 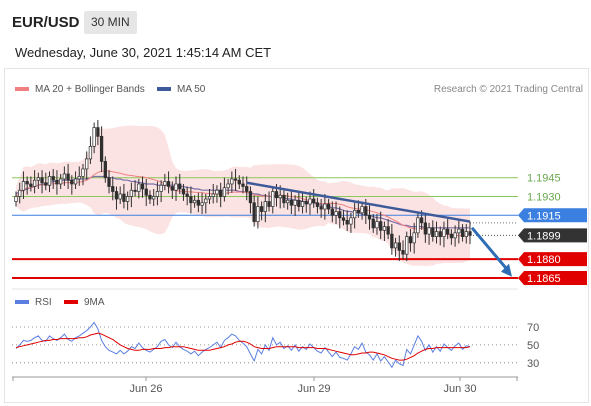 What do you see at coordinates (43, 302) in the screenshot?
I see `legend-rsi-label: RSI` at bounding box center [43, 302].